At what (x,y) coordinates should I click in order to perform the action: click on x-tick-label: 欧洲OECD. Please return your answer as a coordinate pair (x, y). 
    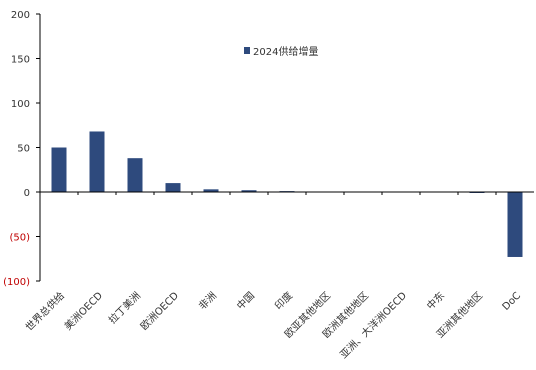
    Looking at the image, I should click on (159, 310).